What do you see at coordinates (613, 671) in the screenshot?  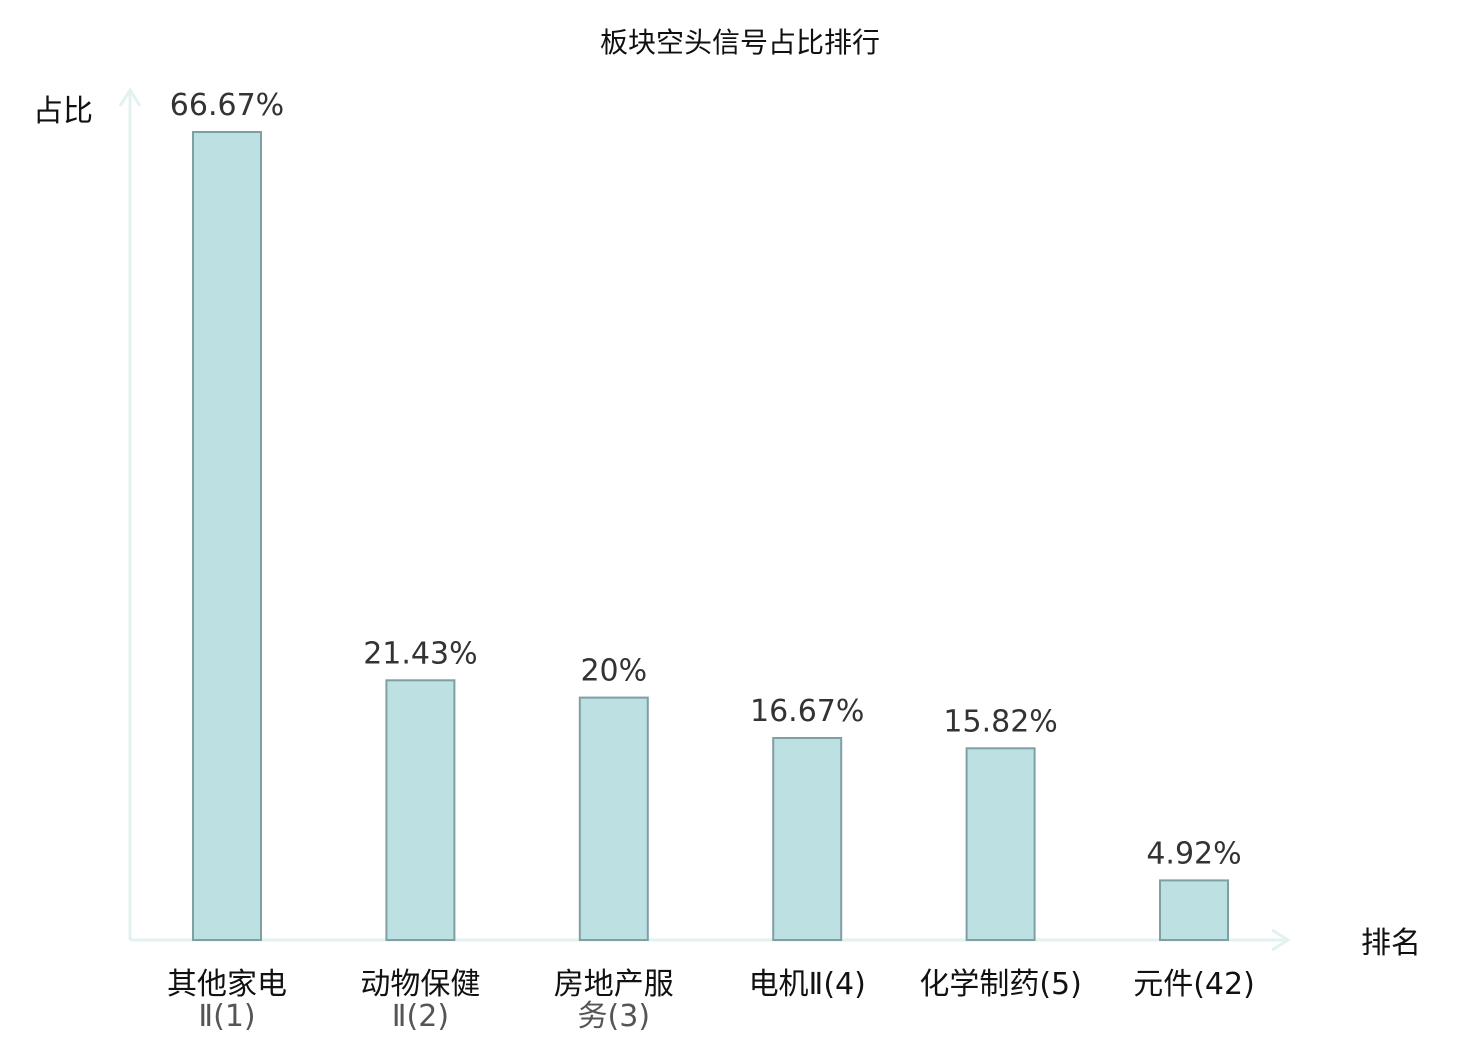 I see `data-label-3: 20%` at bounding box center [613, 671].